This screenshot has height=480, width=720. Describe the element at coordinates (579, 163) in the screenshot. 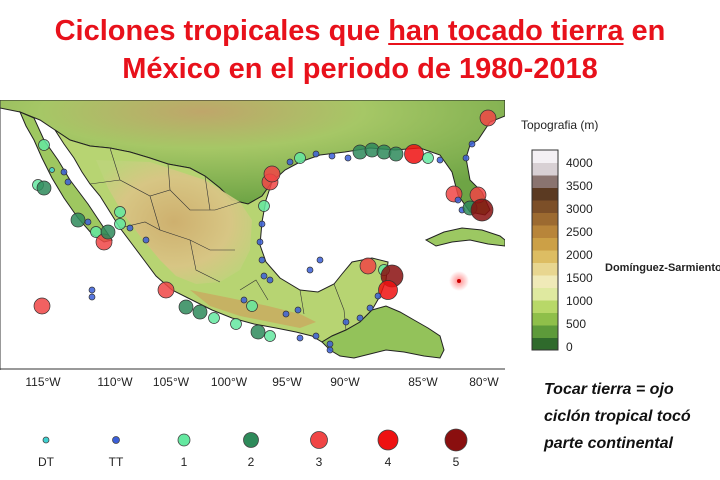

I see `colorbar-tick-label: 4000` at that location.